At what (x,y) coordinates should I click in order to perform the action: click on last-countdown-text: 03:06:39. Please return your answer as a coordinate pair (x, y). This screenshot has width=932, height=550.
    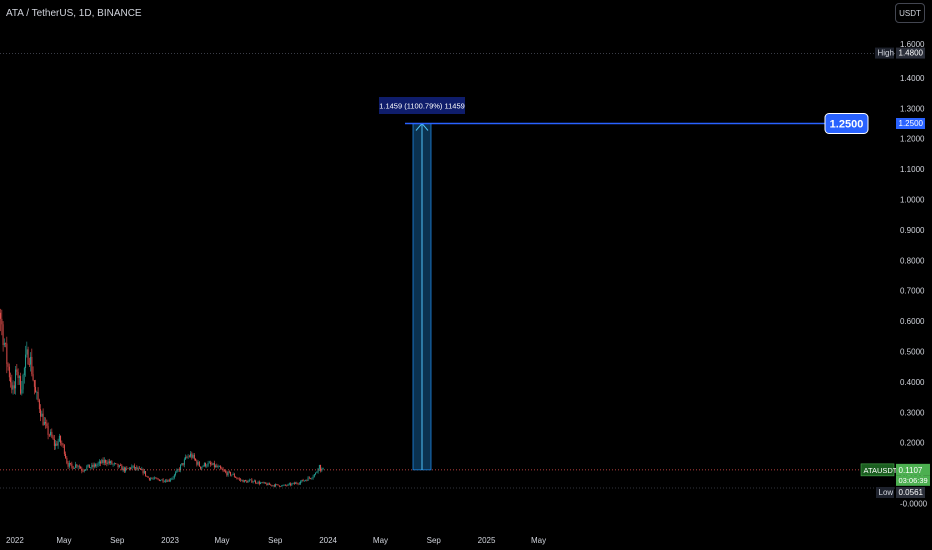
    Looking at the image, I should click on (913, 480).